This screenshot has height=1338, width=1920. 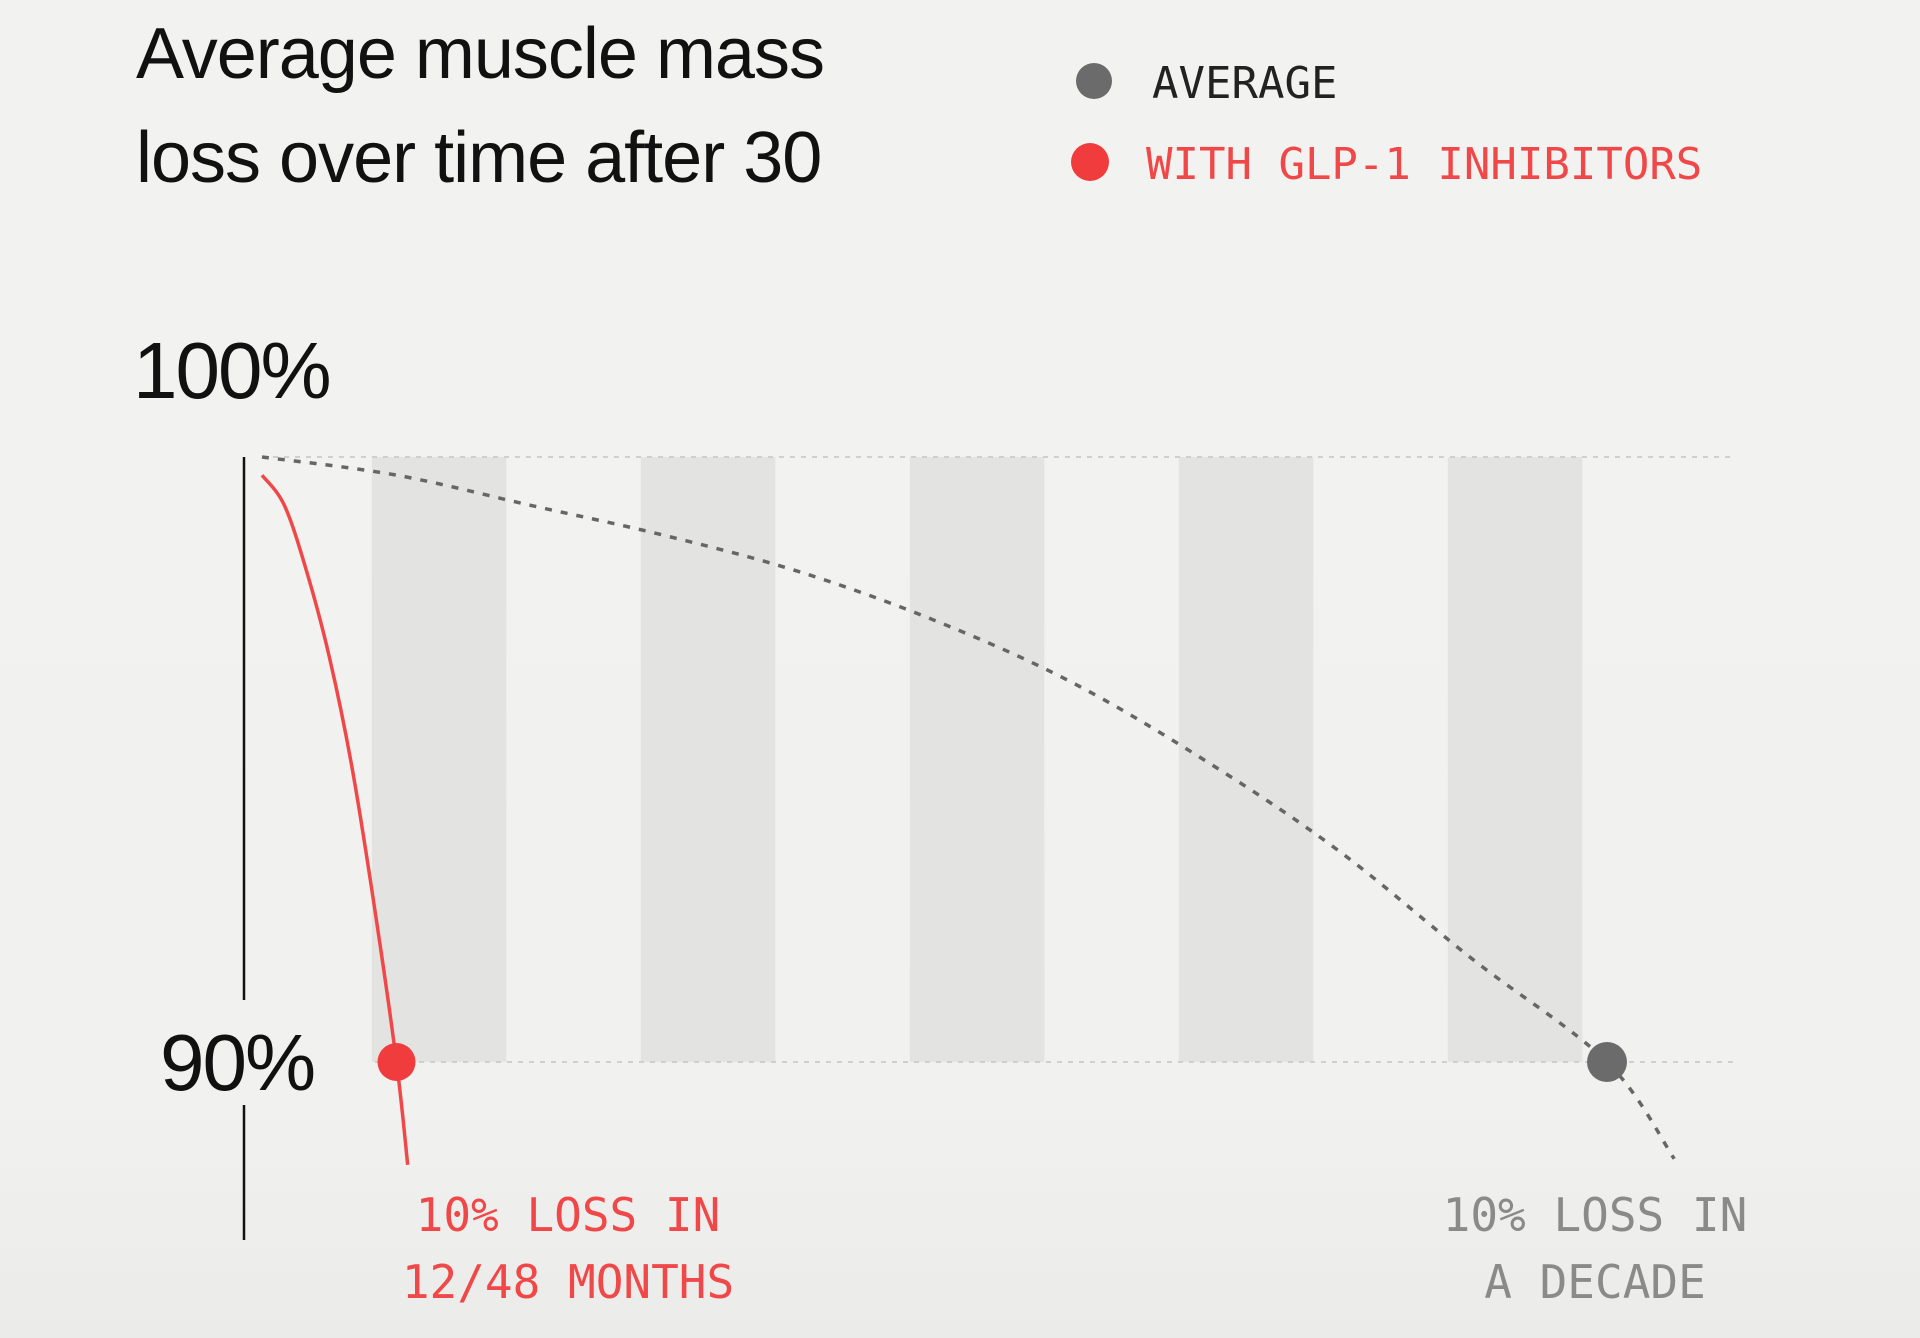 What do you see at coordinates (1090, 162) in the screenshot?
I see `legend-dot-glp1` at bounding box center [1090, 162].